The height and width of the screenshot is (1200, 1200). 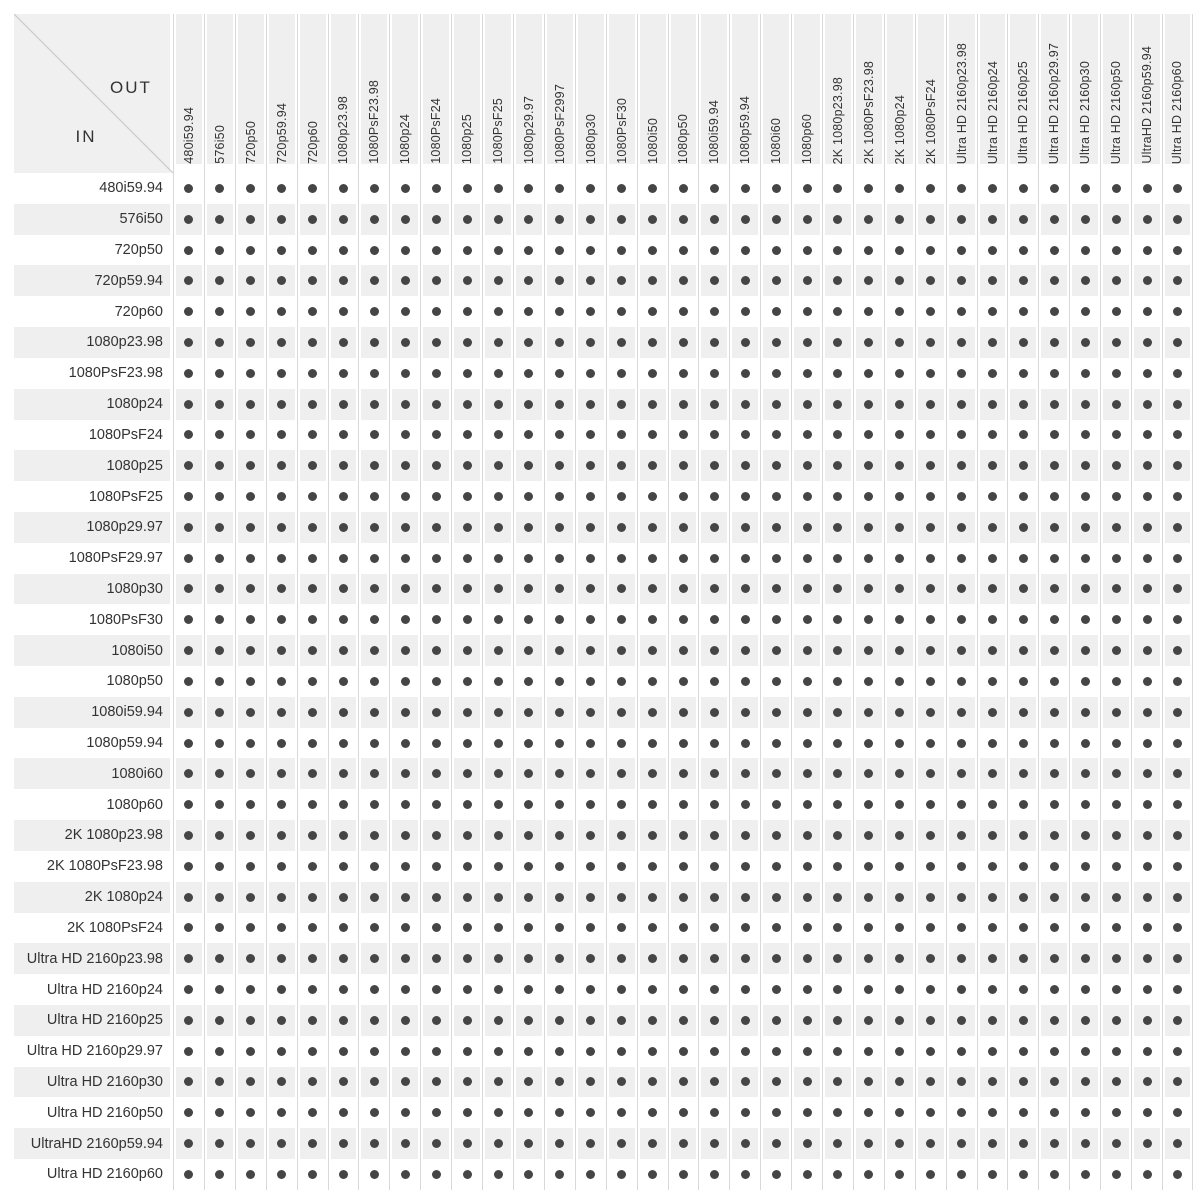 I want to click on row-label-text: 1080PsF25, so click(x=125, y=496).